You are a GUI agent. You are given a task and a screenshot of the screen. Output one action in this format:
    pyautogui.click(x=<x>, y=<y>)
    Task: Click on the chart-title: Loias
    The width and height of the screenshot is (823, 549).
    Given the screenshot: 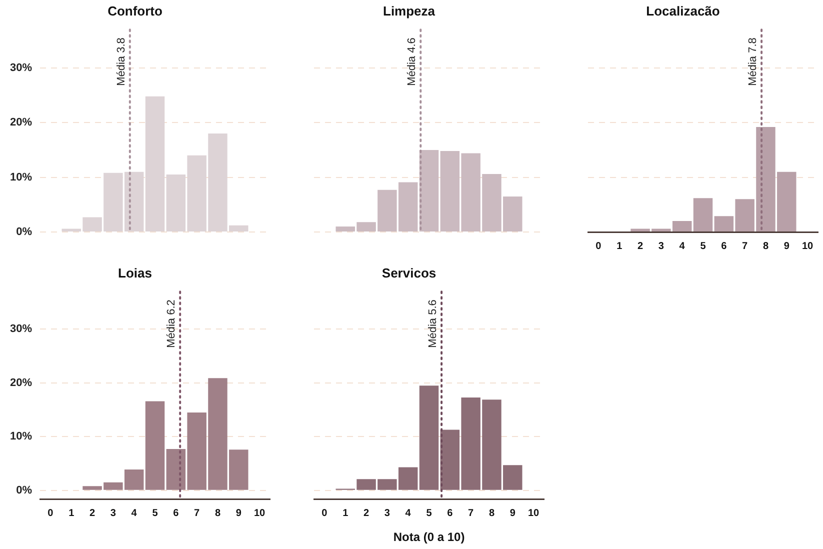 What is the action you would take?
    pyautogui.click(x=135, y=272)
    